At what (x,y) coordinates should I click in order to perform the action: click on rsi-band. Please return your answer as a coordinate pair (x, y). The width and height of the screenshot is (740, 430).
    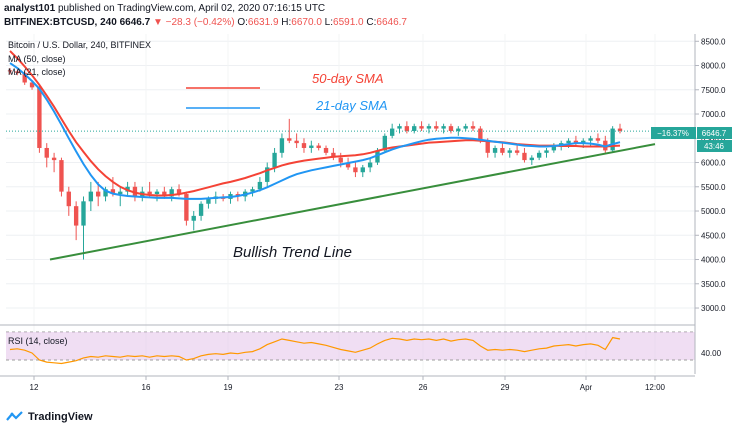
    Looking at the image, I should click on (350, 346).